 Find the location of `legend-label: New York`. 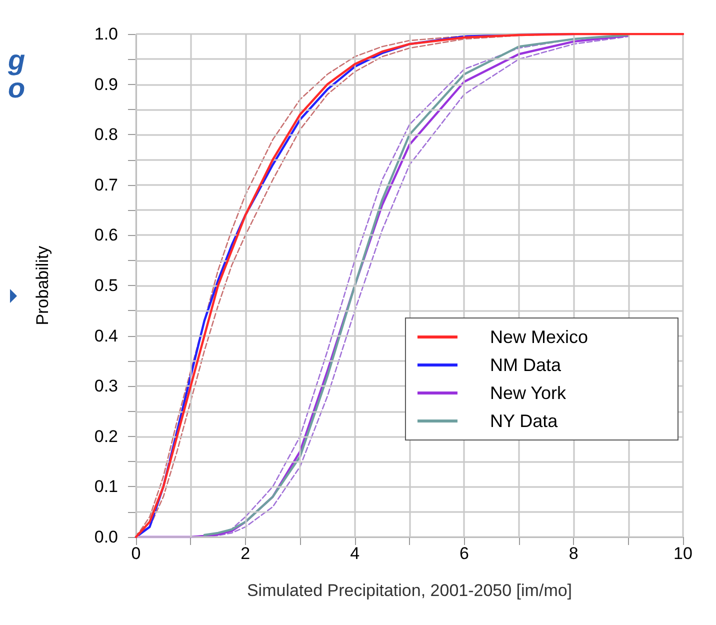

legend-label: New York is located at coordinates (529, 393).